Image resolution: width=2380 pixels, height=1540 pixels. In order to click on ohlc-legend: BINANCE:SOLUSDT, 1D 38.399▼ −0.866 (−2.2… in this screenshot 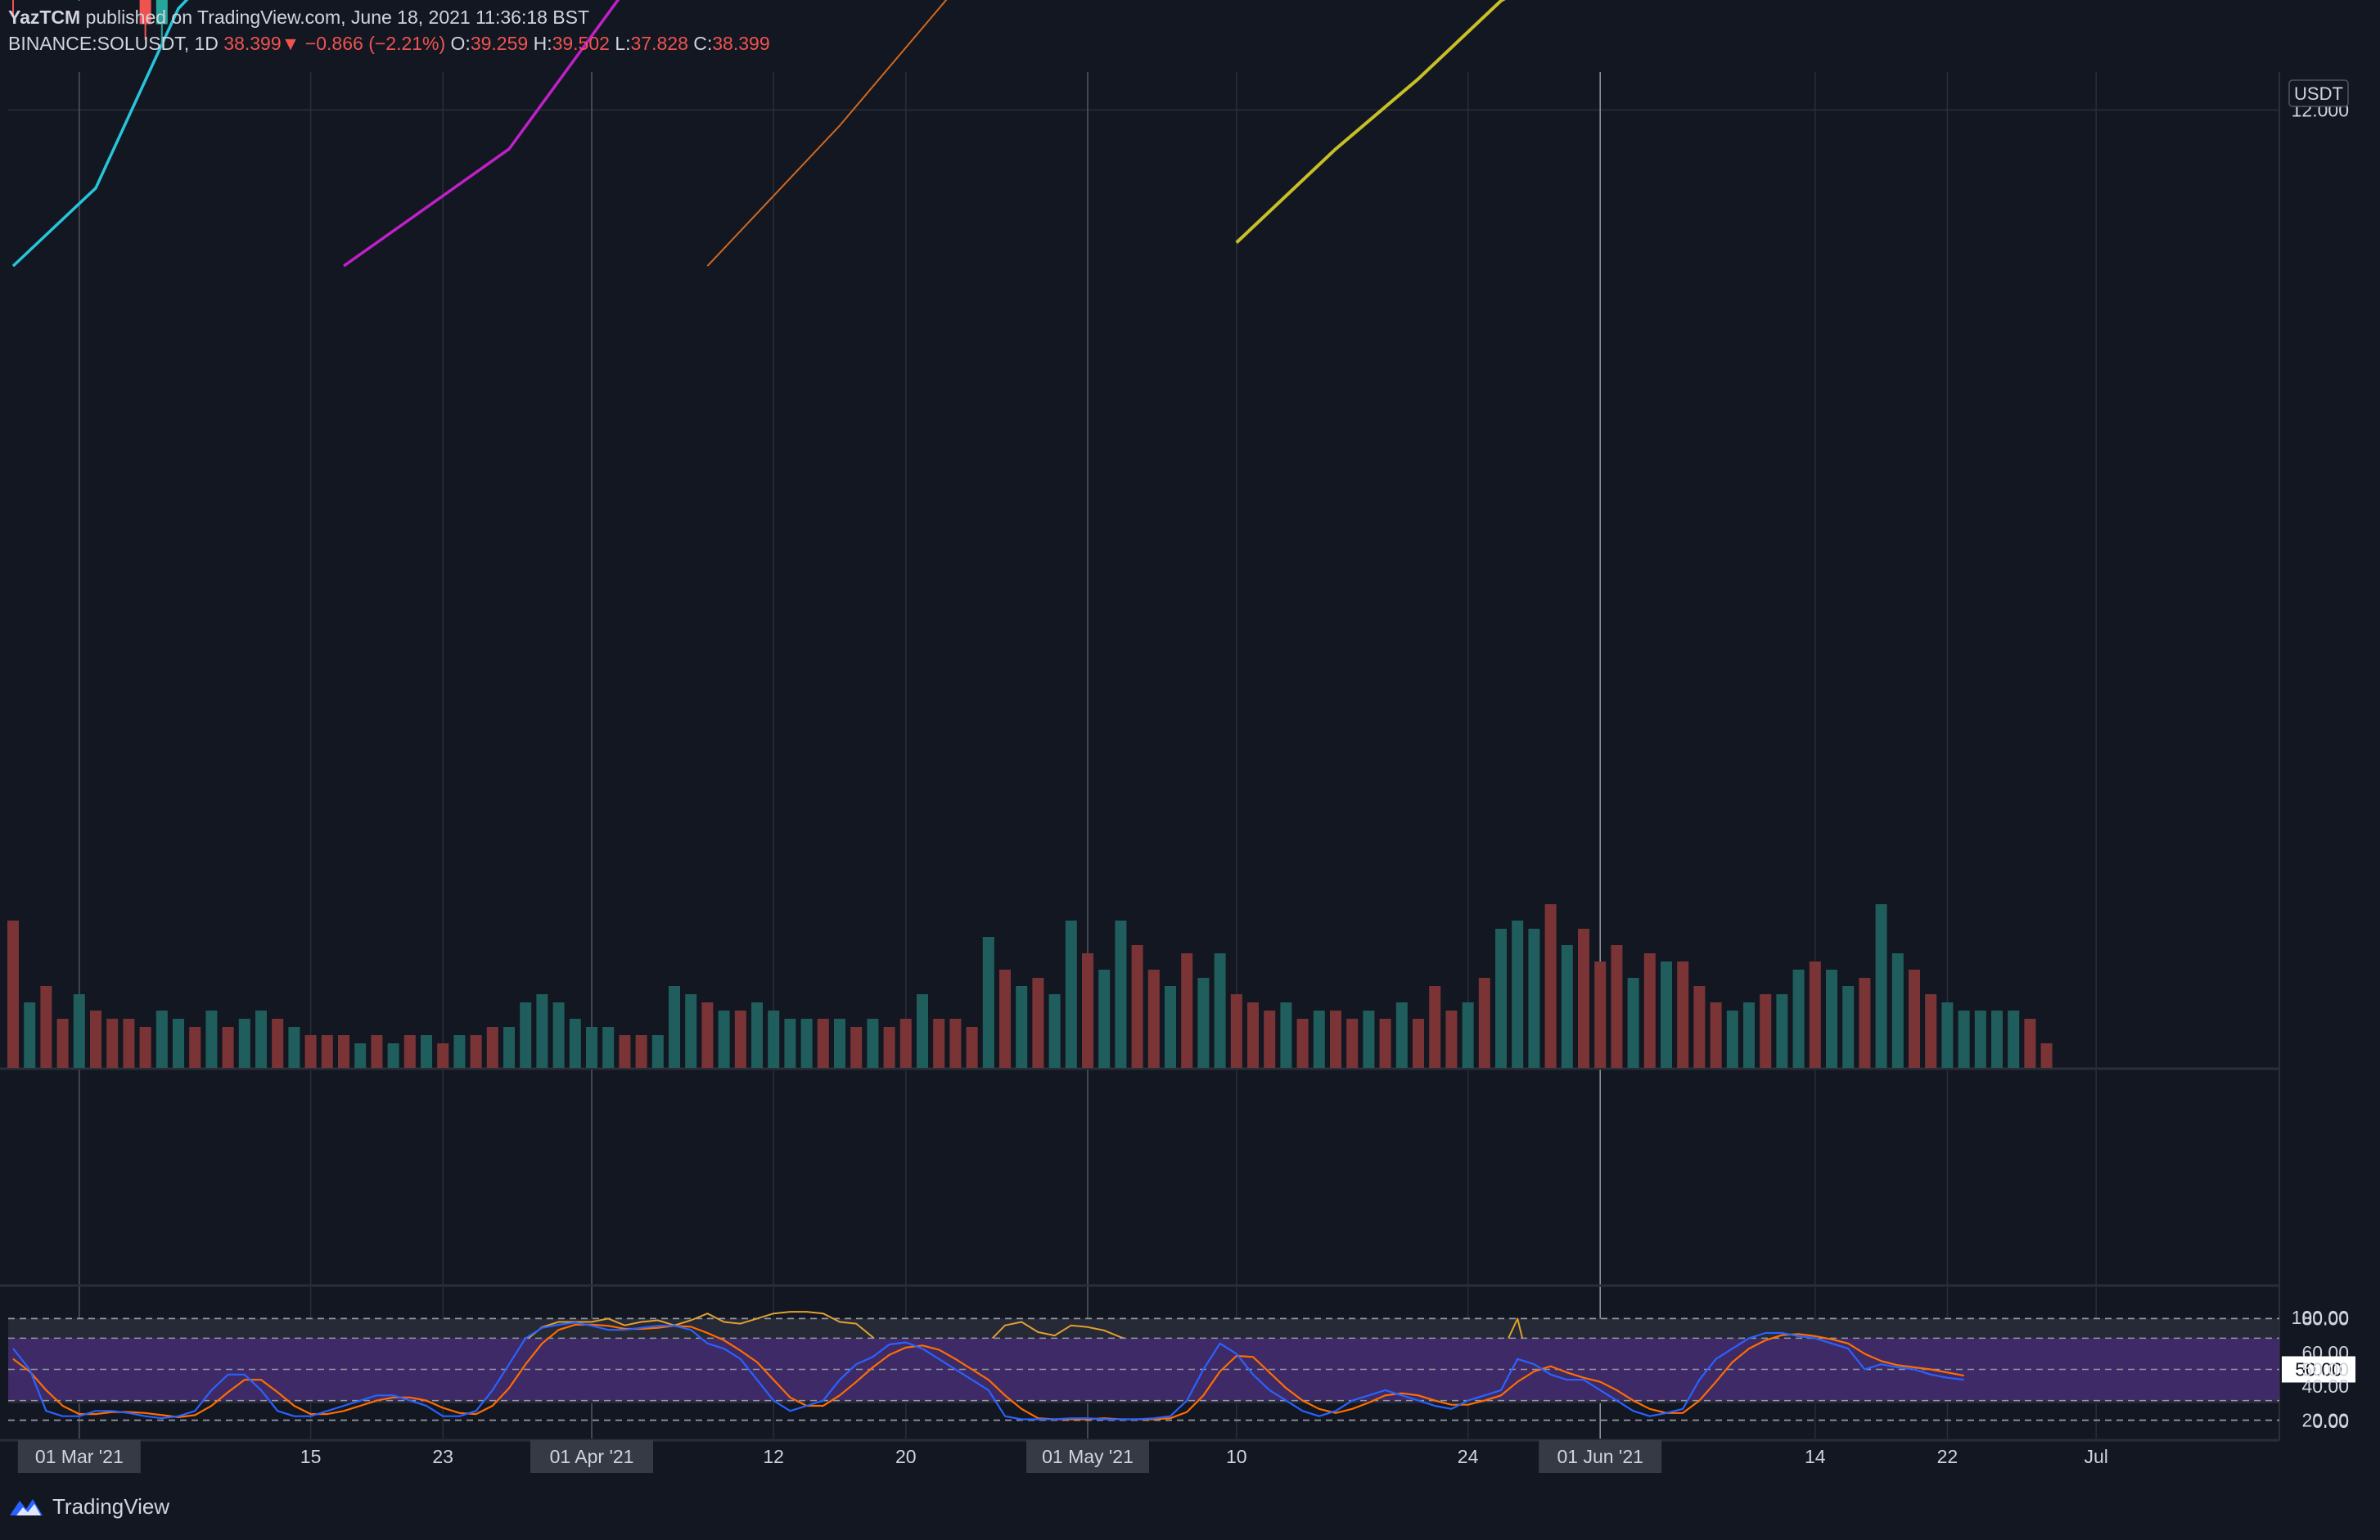, I will do `click(389, 44)`.